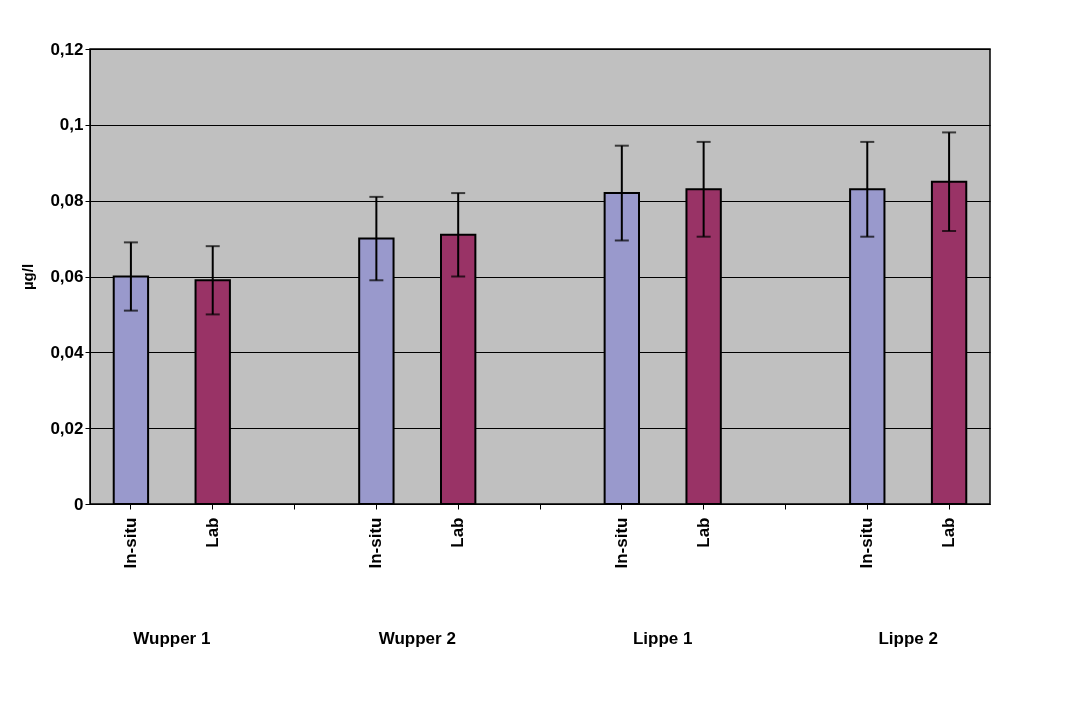 This screenshot has width=1073, height=708. Describe the element at coordinates (28, 277) in the screenshot. I see `y-axis-title: µg/l` at that location.